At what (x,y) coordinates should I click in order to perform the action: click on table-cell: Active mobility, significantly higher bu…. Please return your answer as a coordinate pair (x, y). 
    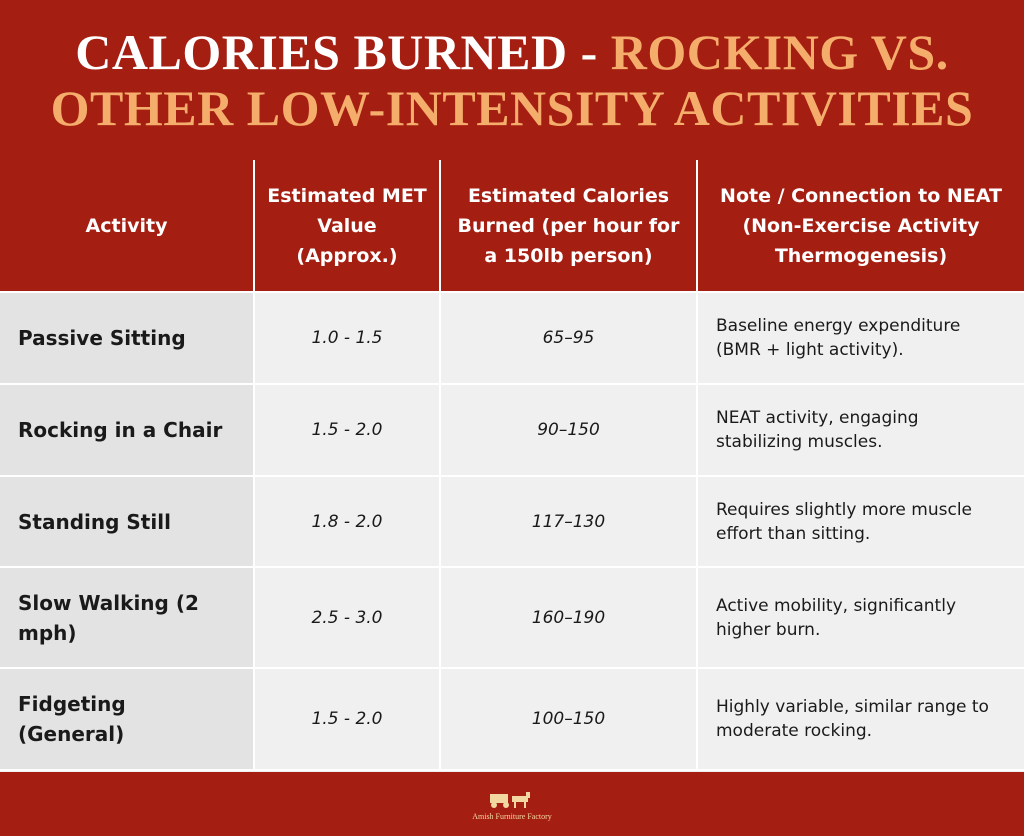
    Looking at the image, I should click on (861, 618).